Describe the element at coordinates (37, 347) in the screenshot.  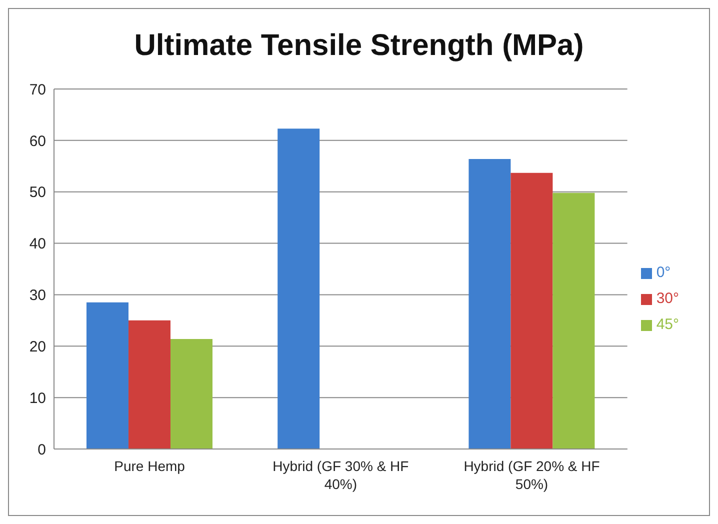
I see `y-tick-label: 20` at that location.